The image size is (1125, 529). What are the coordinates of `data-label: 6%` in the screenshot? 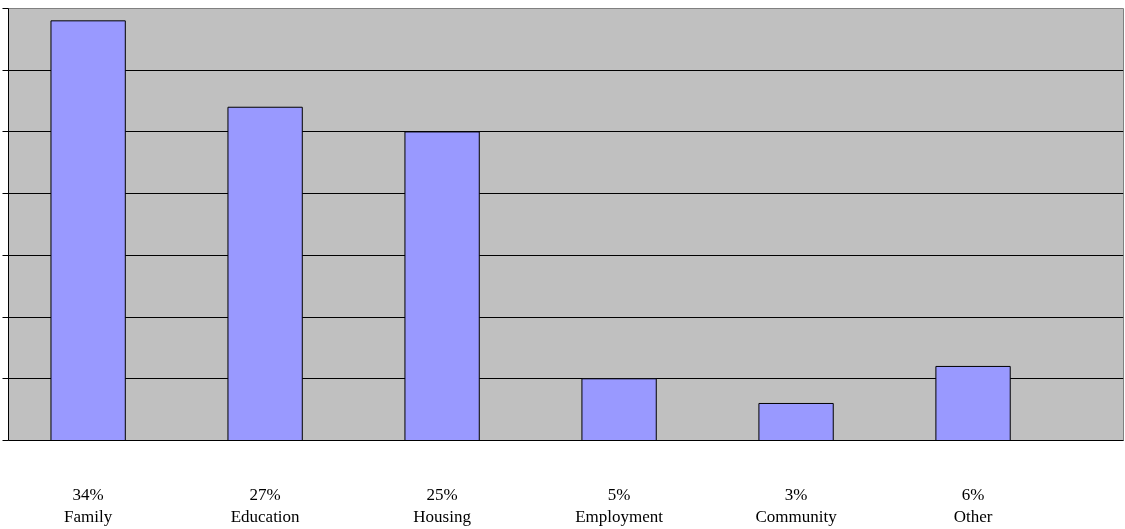 It's located at (973, 494).